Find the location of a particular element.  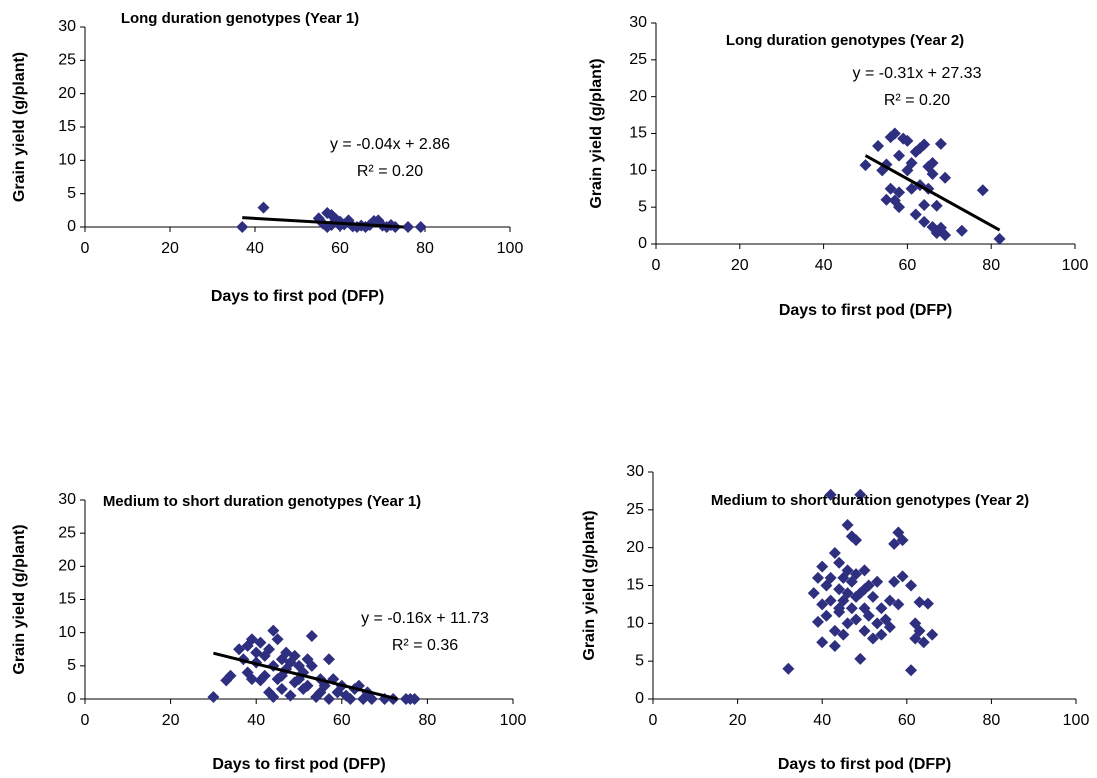

equation: y = -0.04x + 2.86 is located at coordinates (390, 144).